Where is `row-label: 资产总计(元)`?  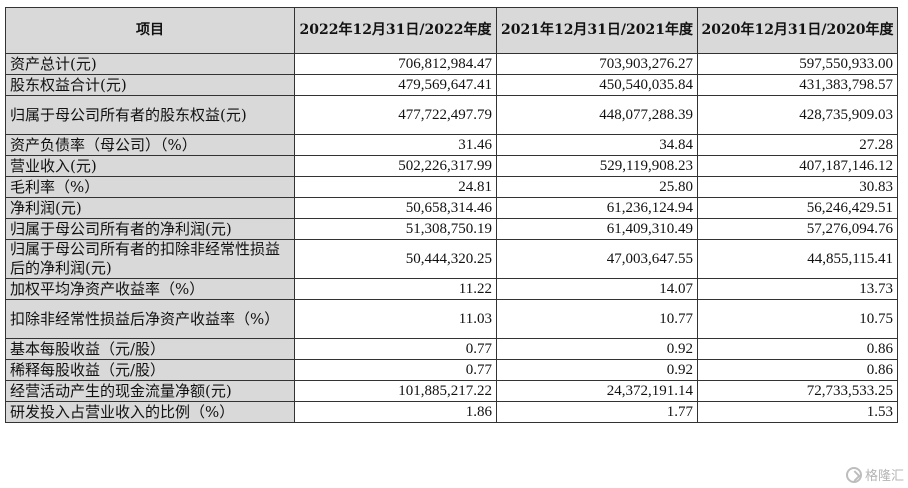 row-label: 资产总计(元) is located at coordinates (150, 64).